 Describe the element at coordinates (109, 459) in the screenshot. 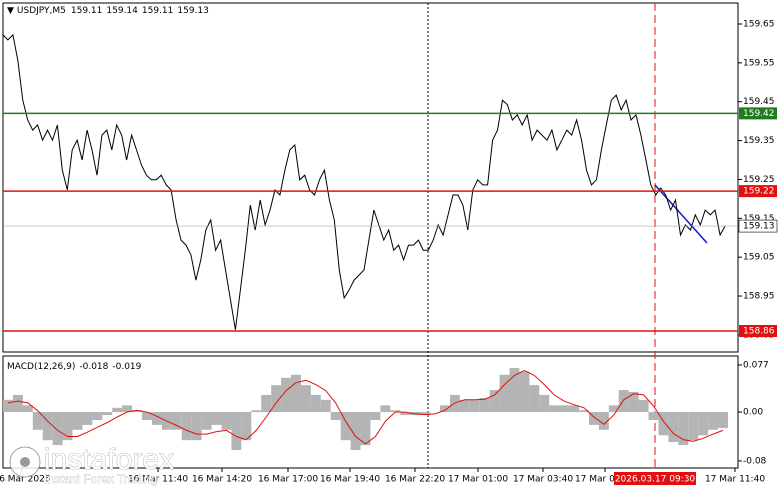

I see `watermark-brand: instaforex` at that location.